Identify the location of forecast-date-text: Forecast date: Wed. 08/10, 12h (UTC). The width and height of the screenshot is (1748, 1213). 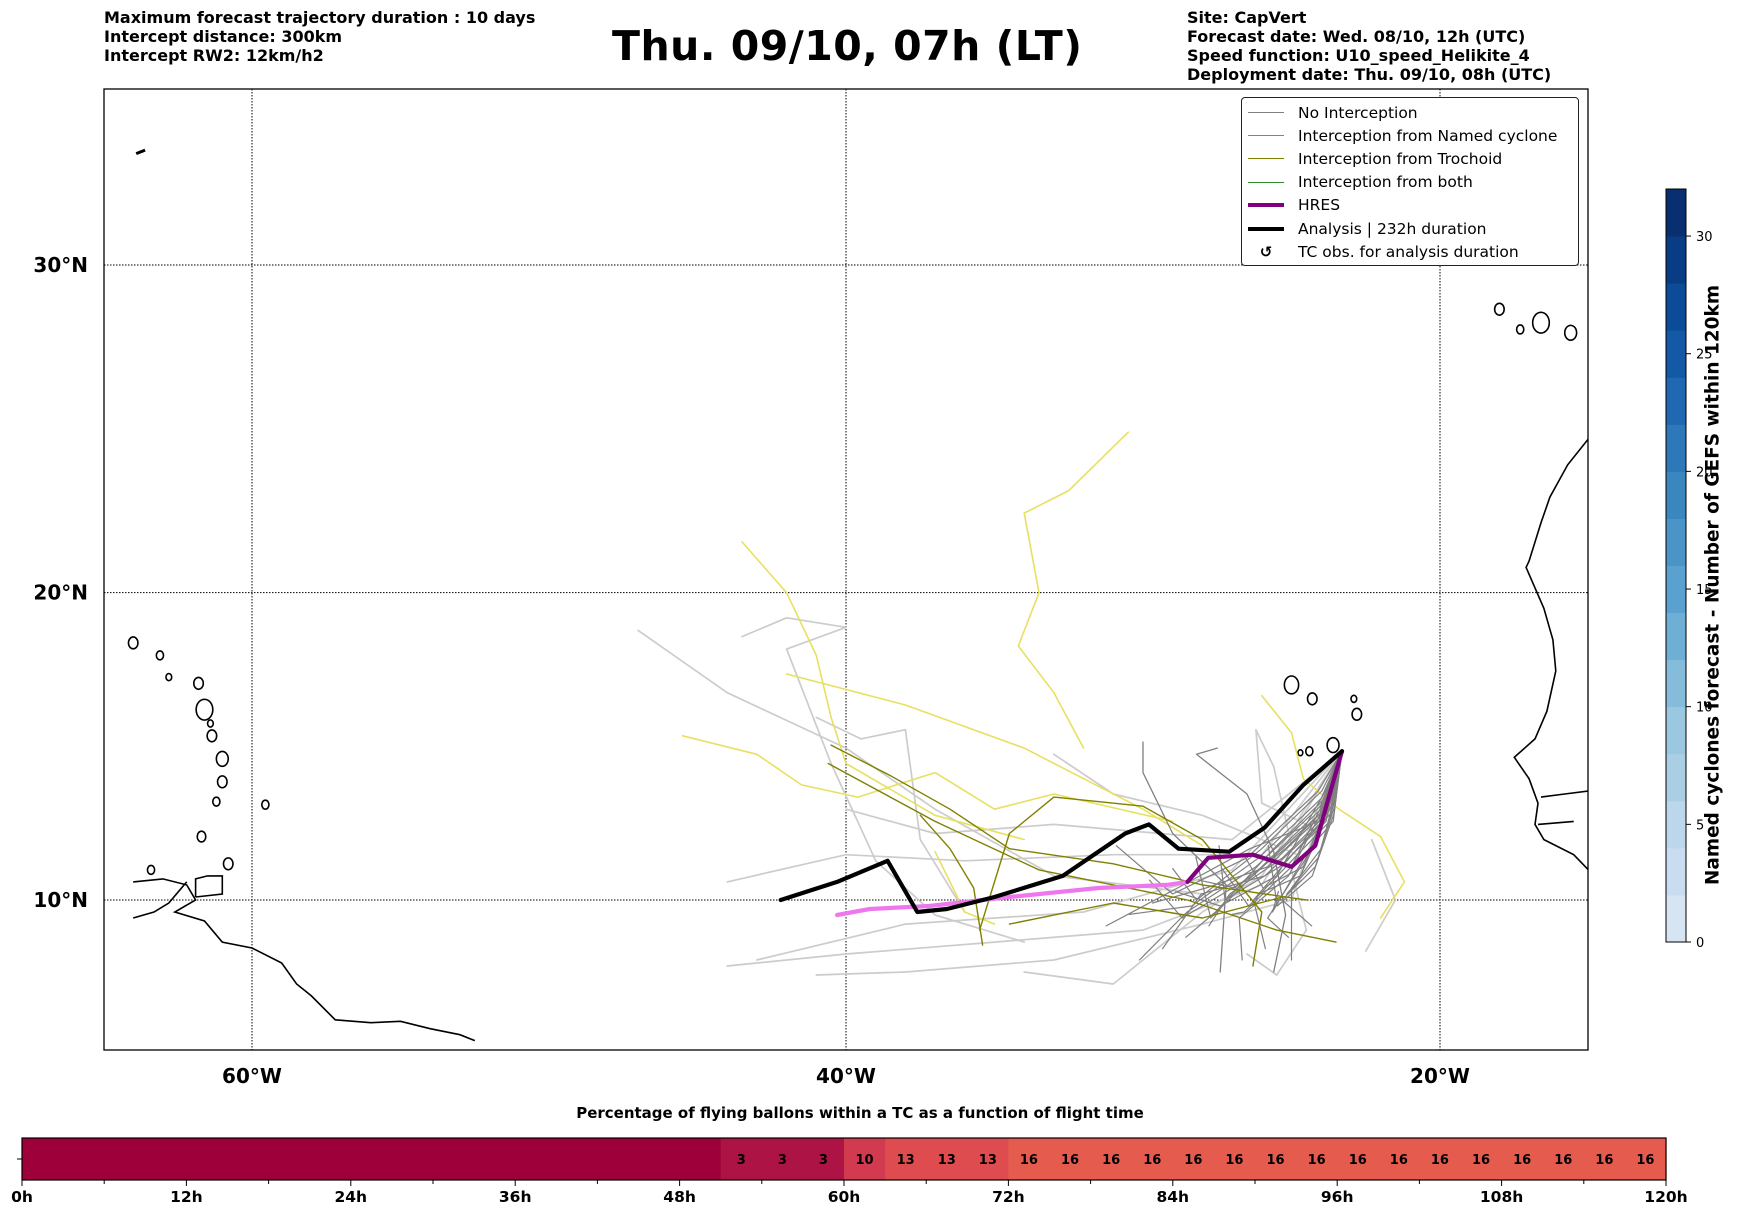
(1356, 36).